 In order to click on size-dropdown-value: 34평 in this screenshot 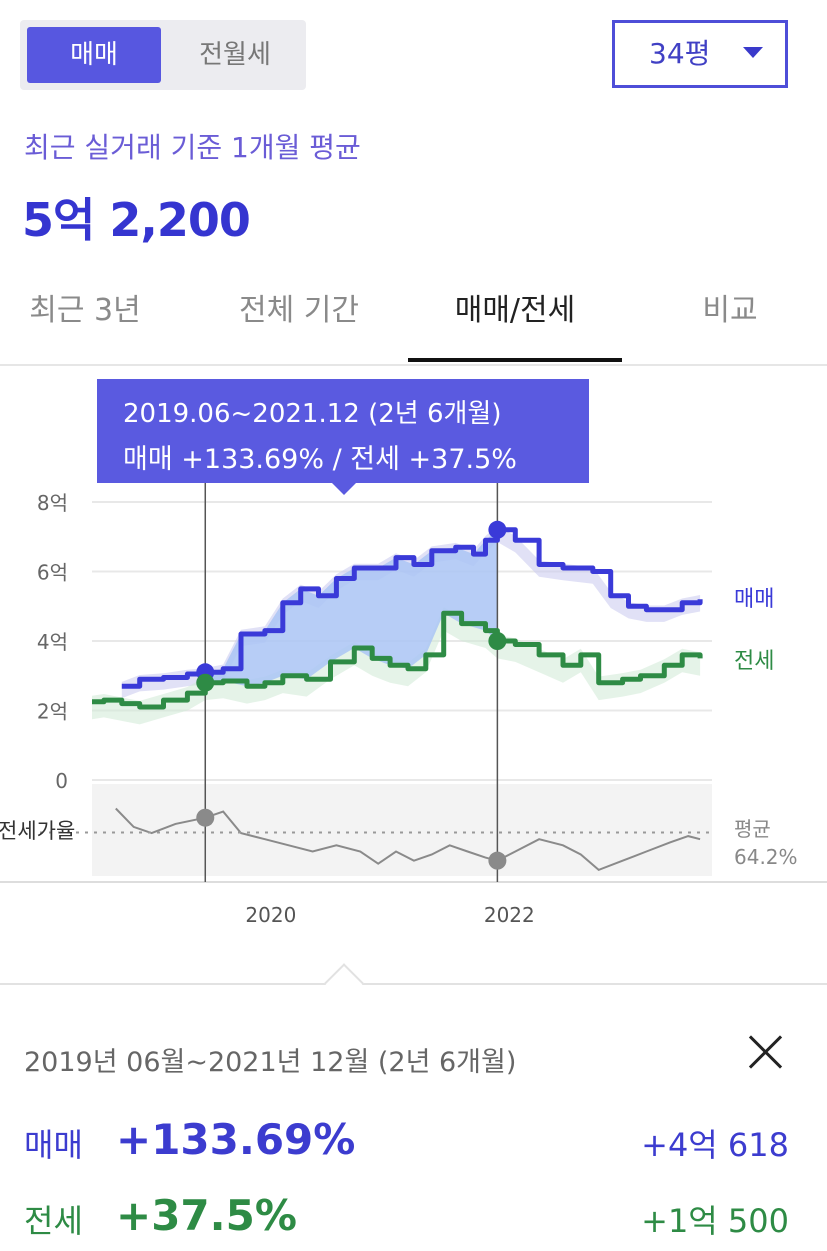, I will do `click(680, 53)`.